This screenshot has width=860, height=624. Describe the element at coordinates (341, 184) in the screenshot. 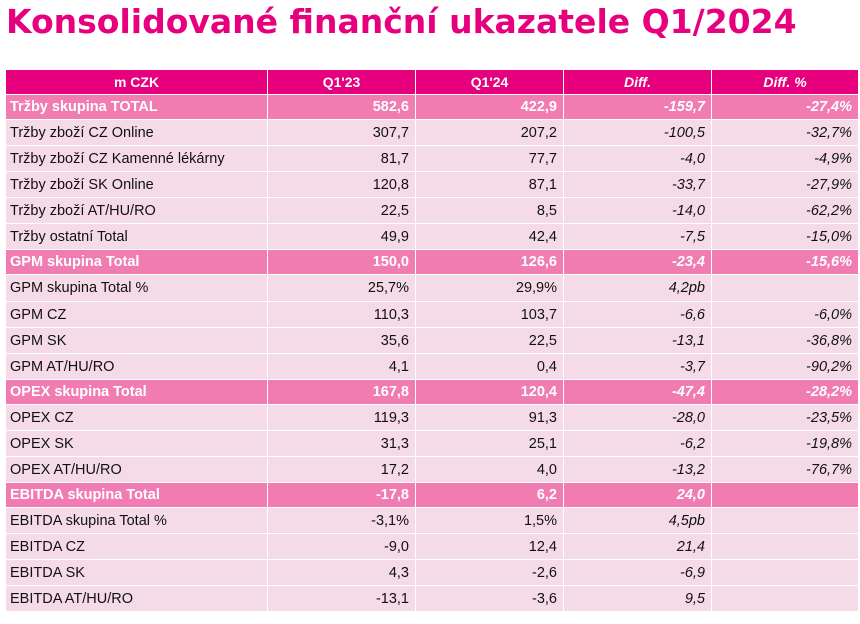

I see `cell-q1-23: 120,8` at that location.